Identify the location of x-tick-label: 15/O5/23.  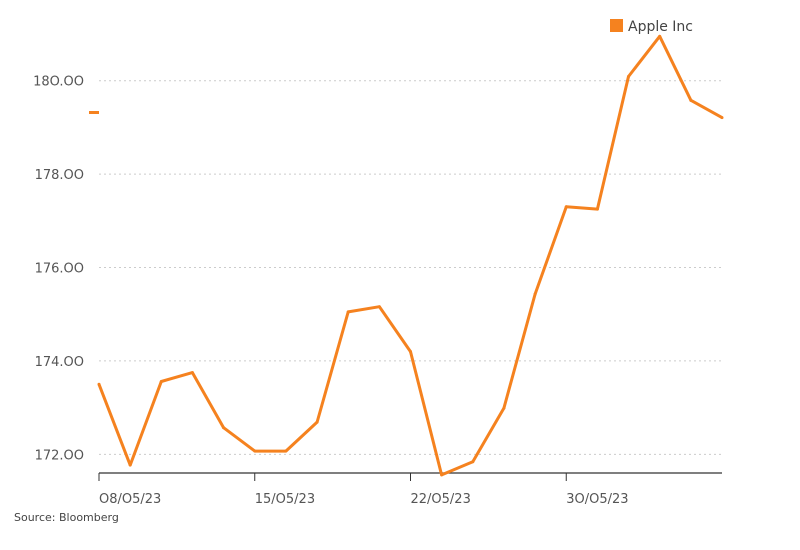
(285, 499).